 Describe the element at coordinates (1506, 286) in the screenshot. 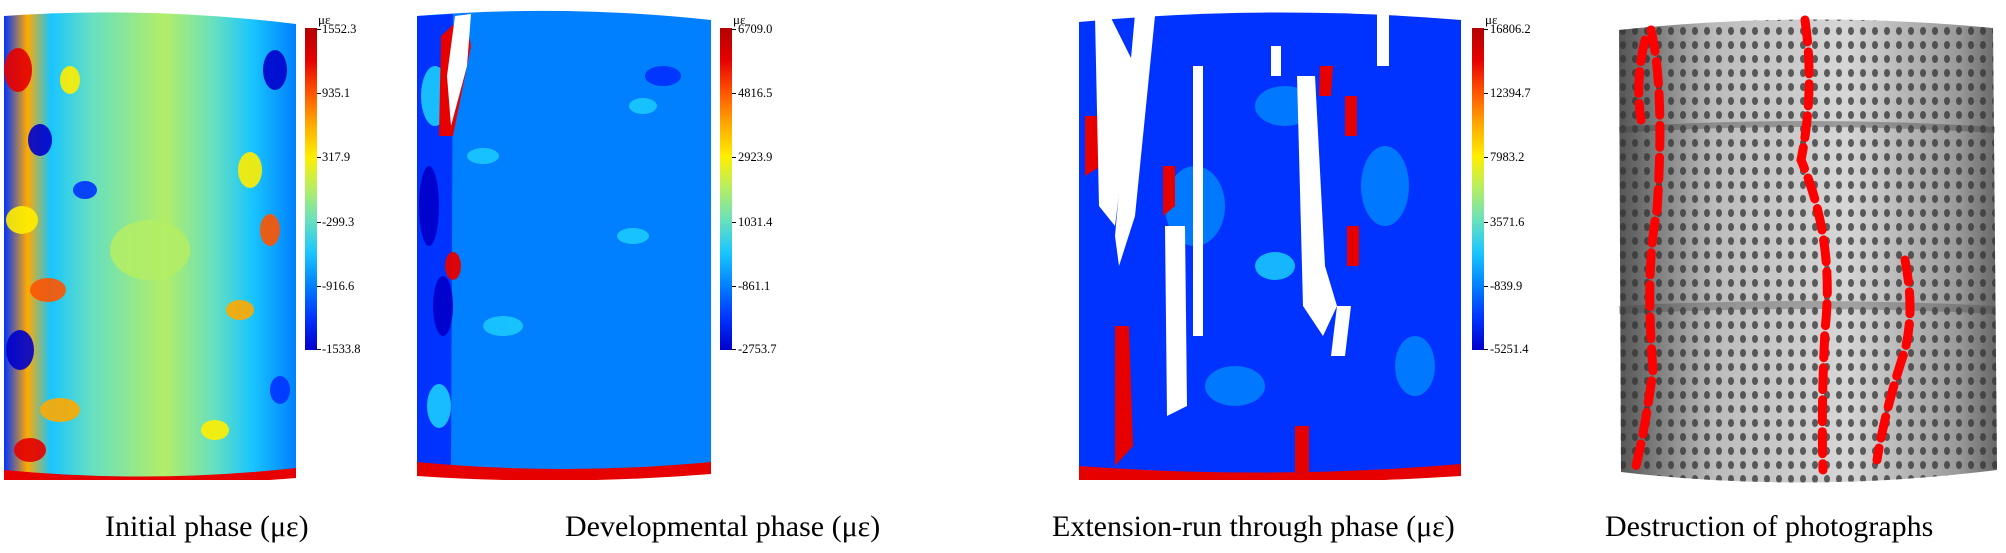

I see `colorbar-tick-label: -839.9` at that location.